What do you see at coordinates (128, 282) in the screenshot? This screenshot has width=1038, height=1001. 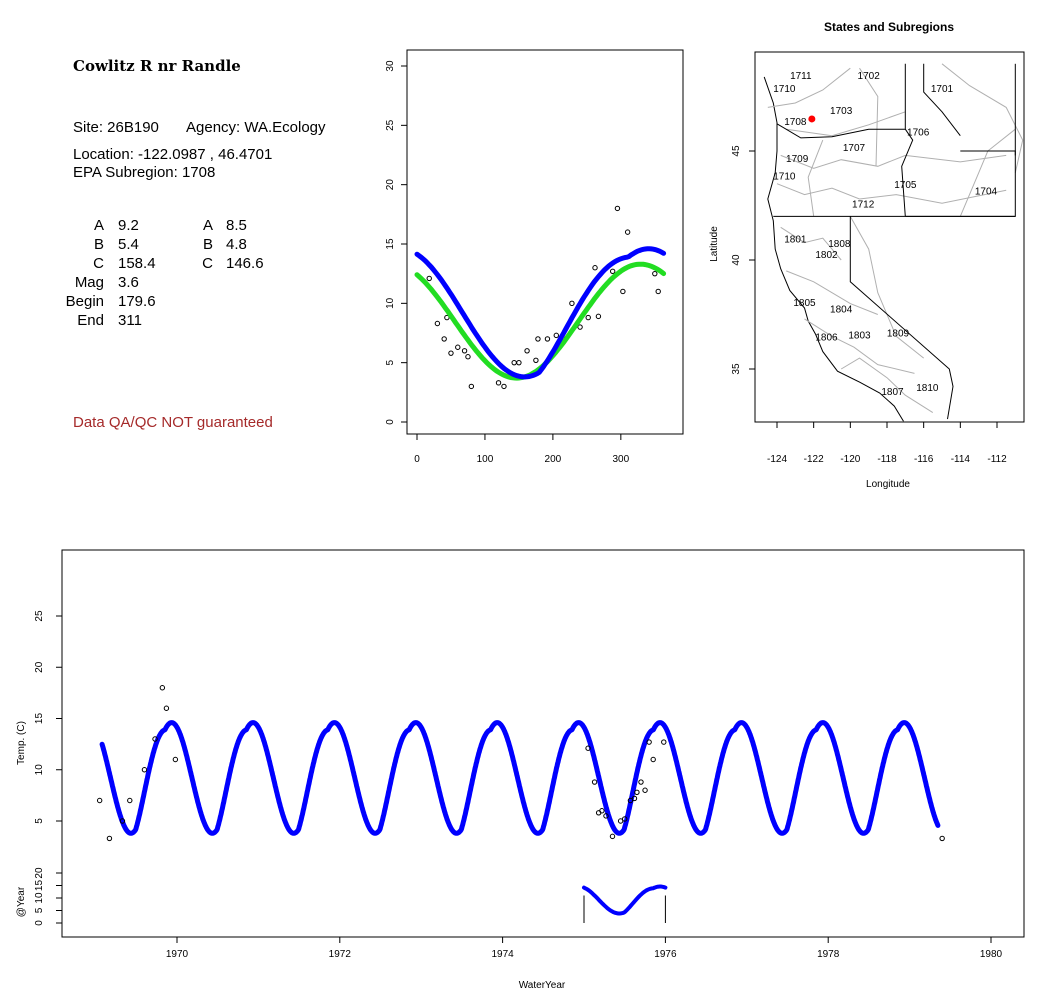 I see `param-value: 3.6` at bounding box center [128, 282].